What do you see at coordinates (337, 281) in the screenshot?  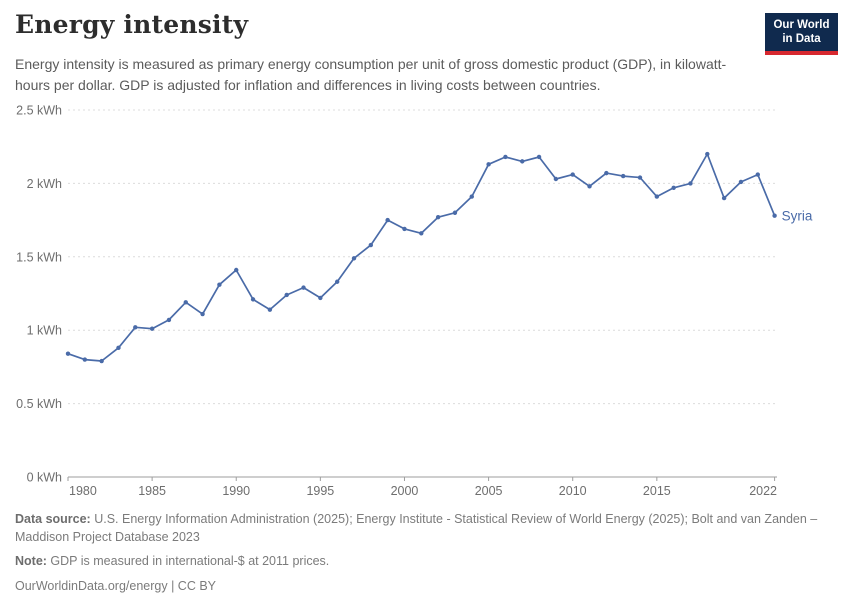 I see `data-point-1996` at bounding box center [337, 281].